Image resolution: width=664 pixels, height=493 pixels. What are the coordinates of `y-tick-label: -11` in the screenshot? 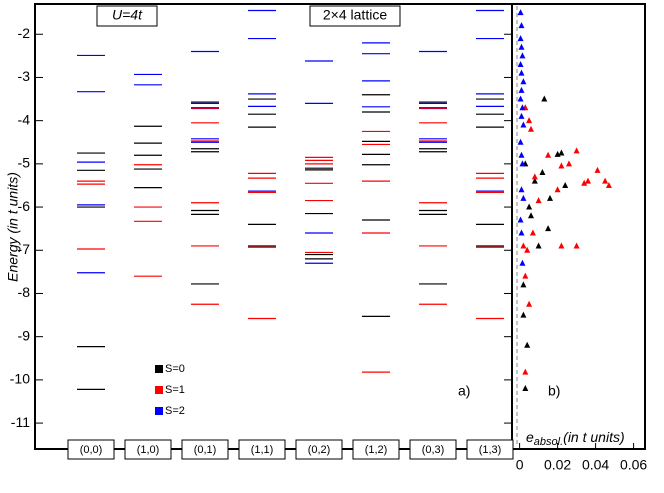 It's located at (20, 422).